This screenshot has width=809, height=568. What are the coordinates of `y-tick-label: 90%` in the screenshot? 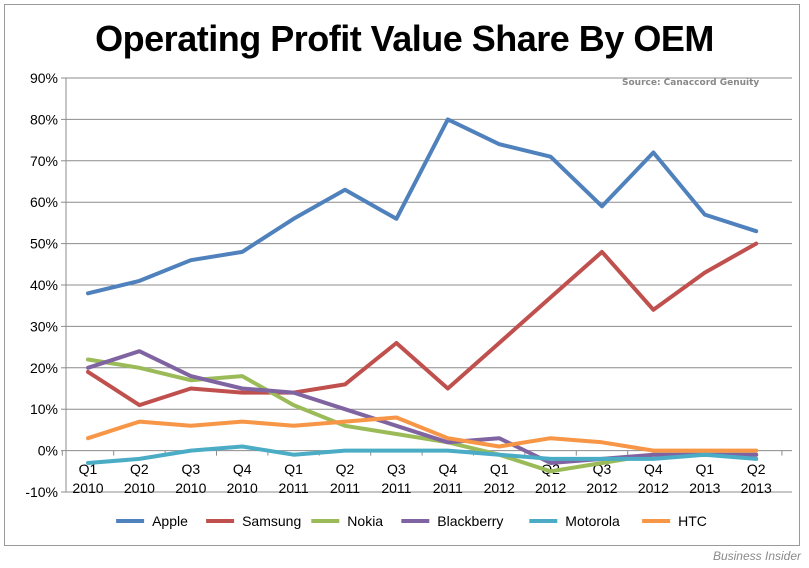 It's located at (44, 78).